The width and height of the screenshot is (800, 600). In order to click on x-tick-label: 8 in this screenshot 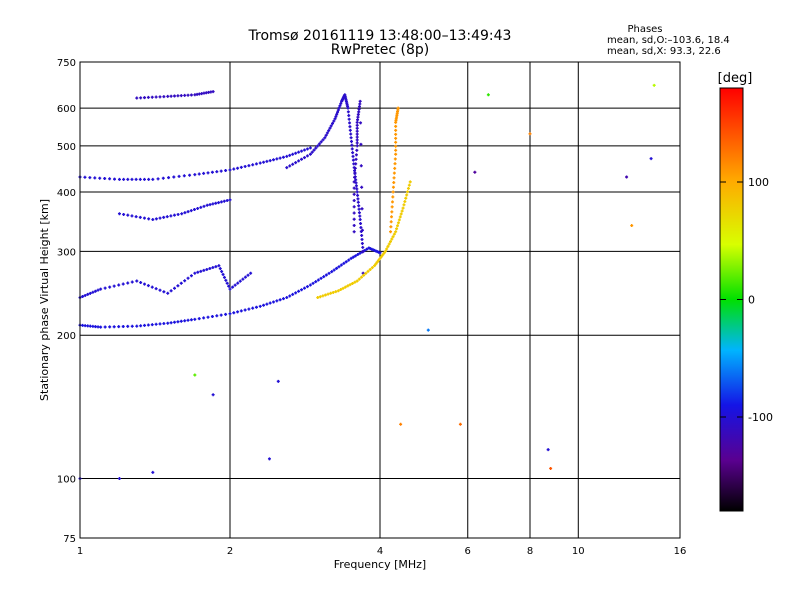, I will do `click(530, 551)`.